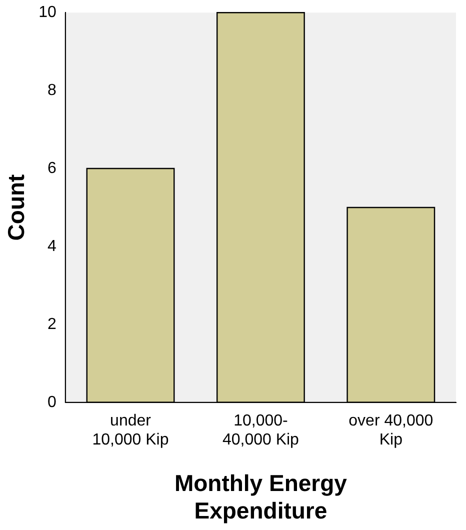 The height and width of the screenshot is (530, 466). I want to click on y-tick-label: 4, so click(51, 246).